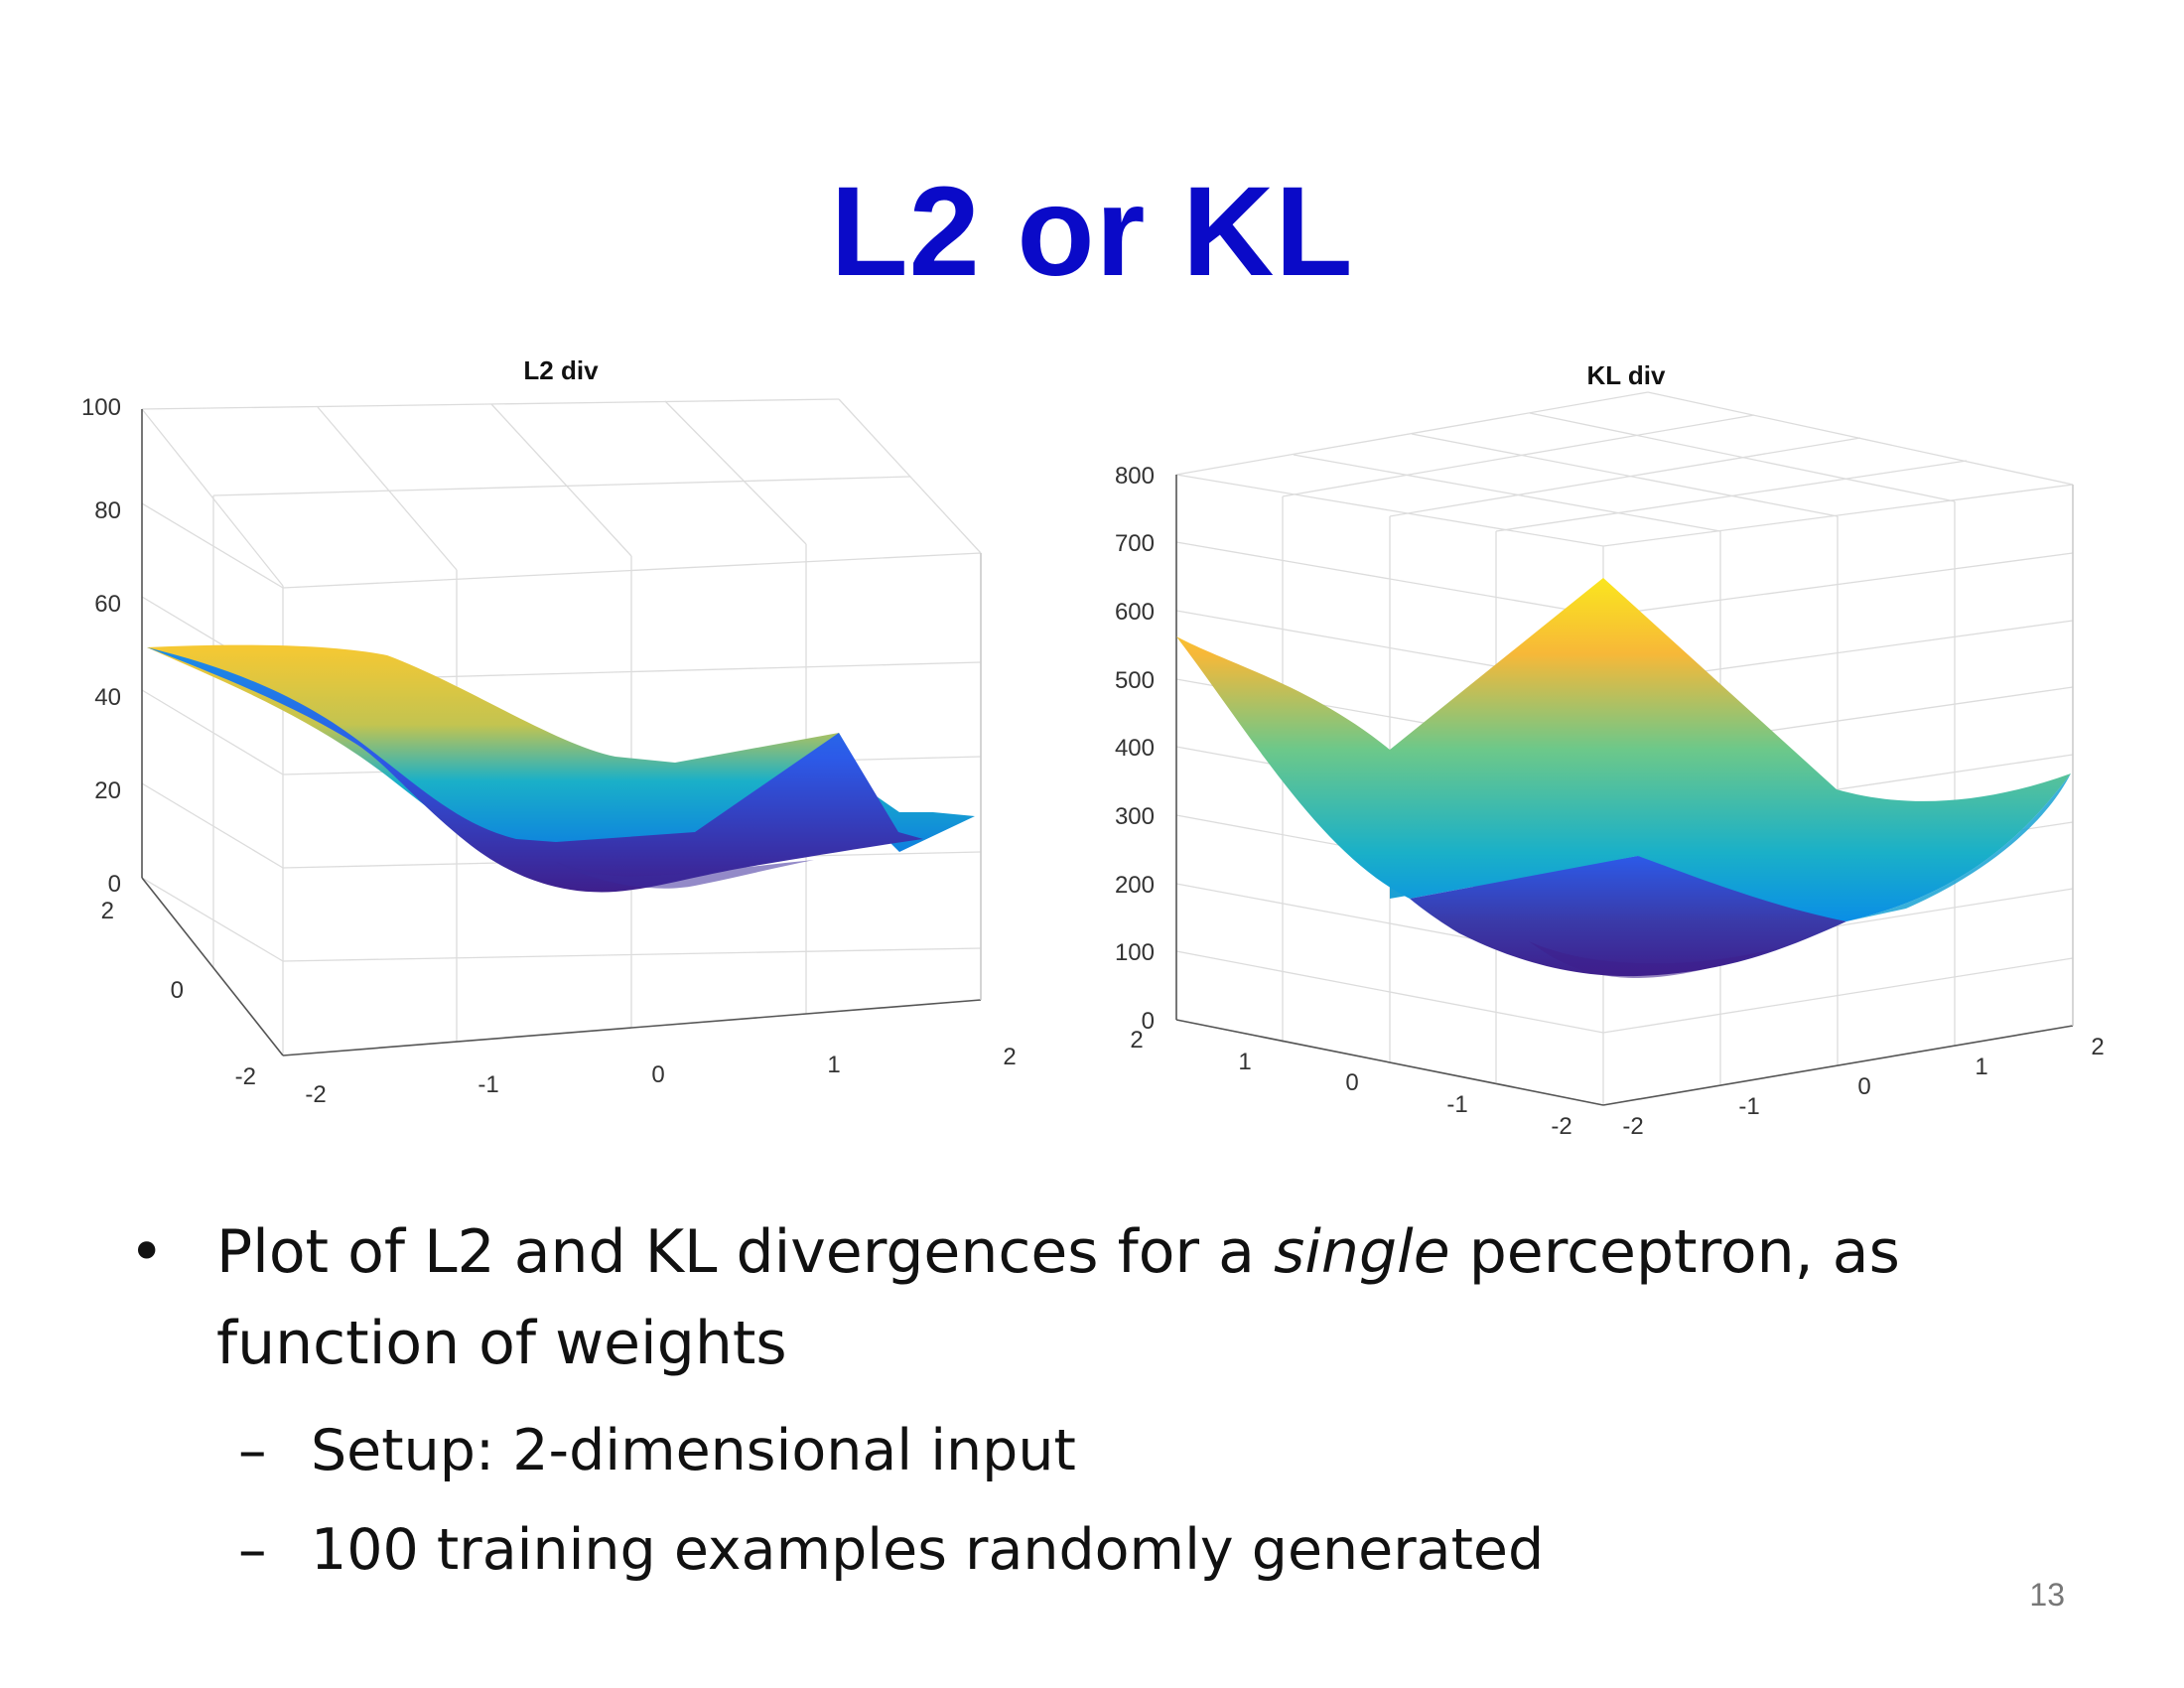 This screenshot has height=1688, width=2184. I want to click on kl-y-ticks: 2 1 0 -1 -2, so click(1350, 1083).